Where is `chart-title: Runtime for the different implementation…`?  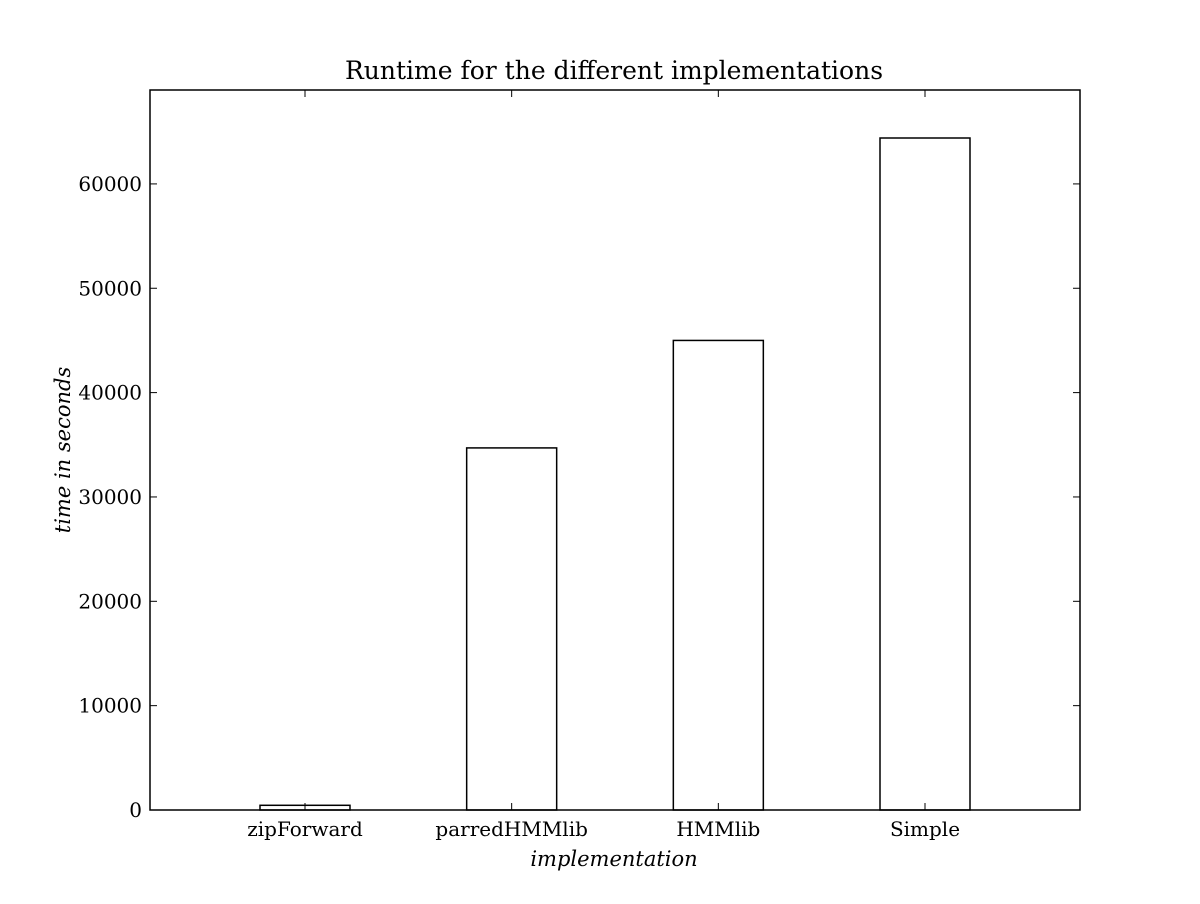 chart-title: Runtime for the different implementation… is located at coordinates (614, 70).